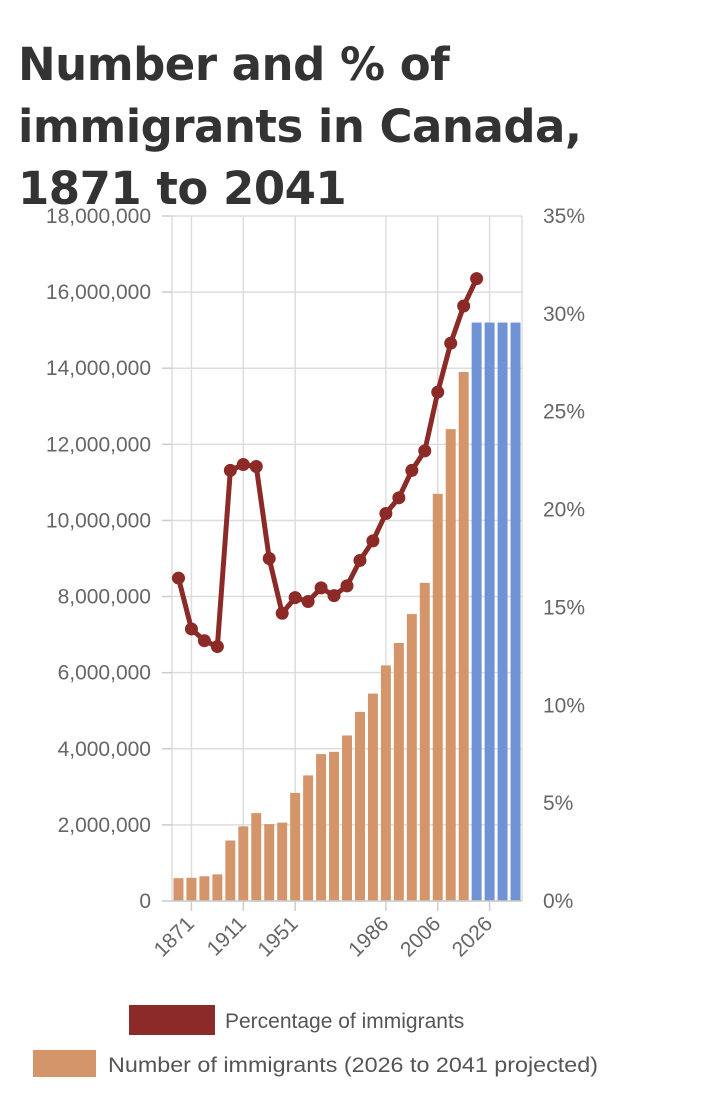  What do you see at coordinates (564, 314) in the screenshot?
I see `y-right-tick-label: 30%` at bounding box center [564, 314].